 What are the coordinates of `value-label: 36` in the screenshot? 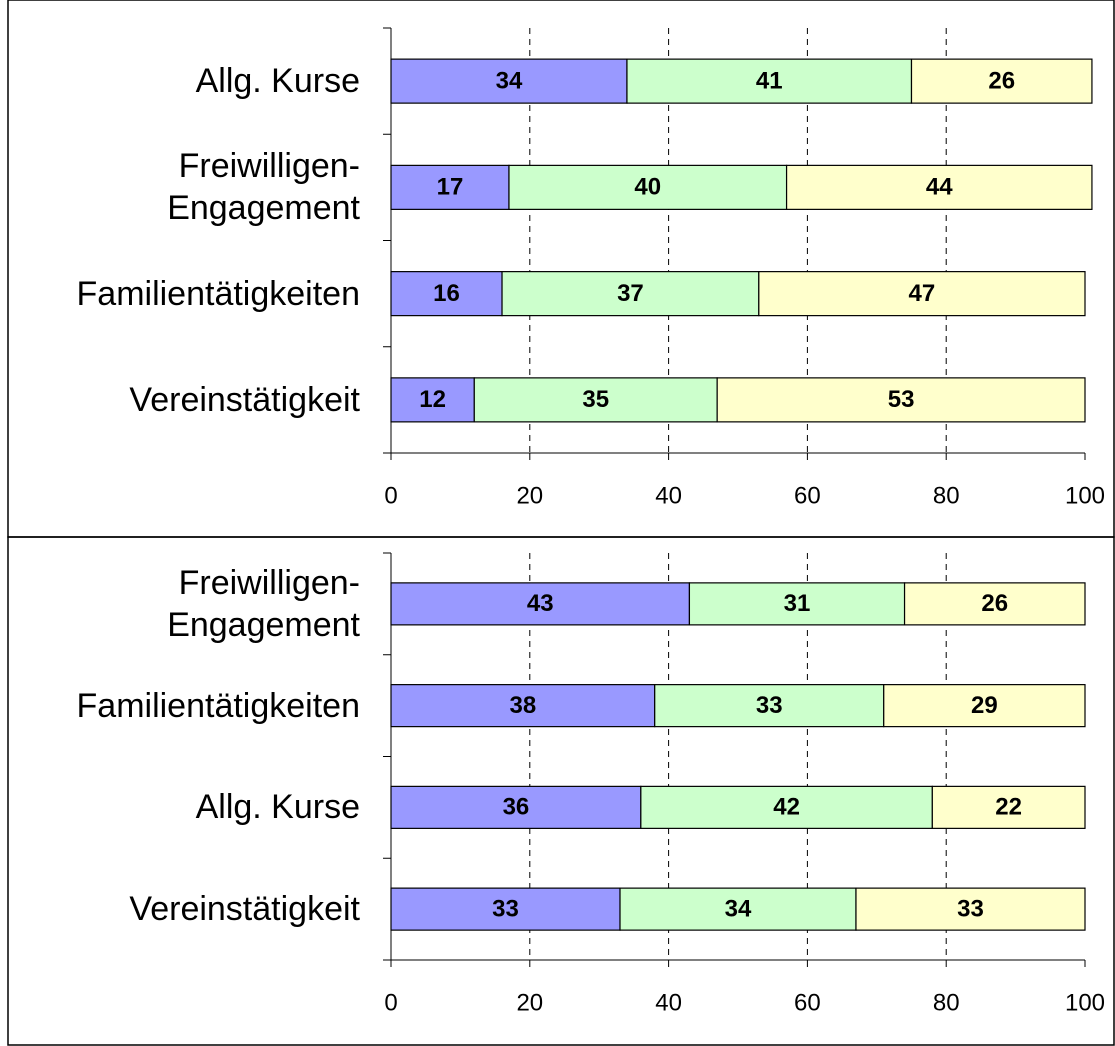 It's located at (516, 807).